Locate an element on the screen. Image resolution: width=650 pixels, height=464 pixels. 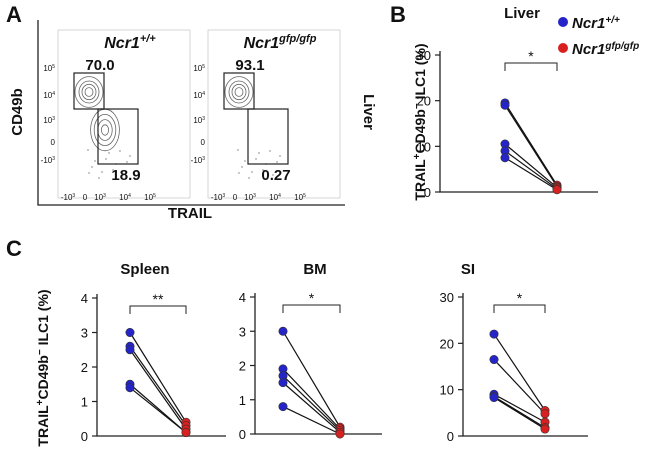
flow-x-label: TRAIL is located at coordinates (190, 213).